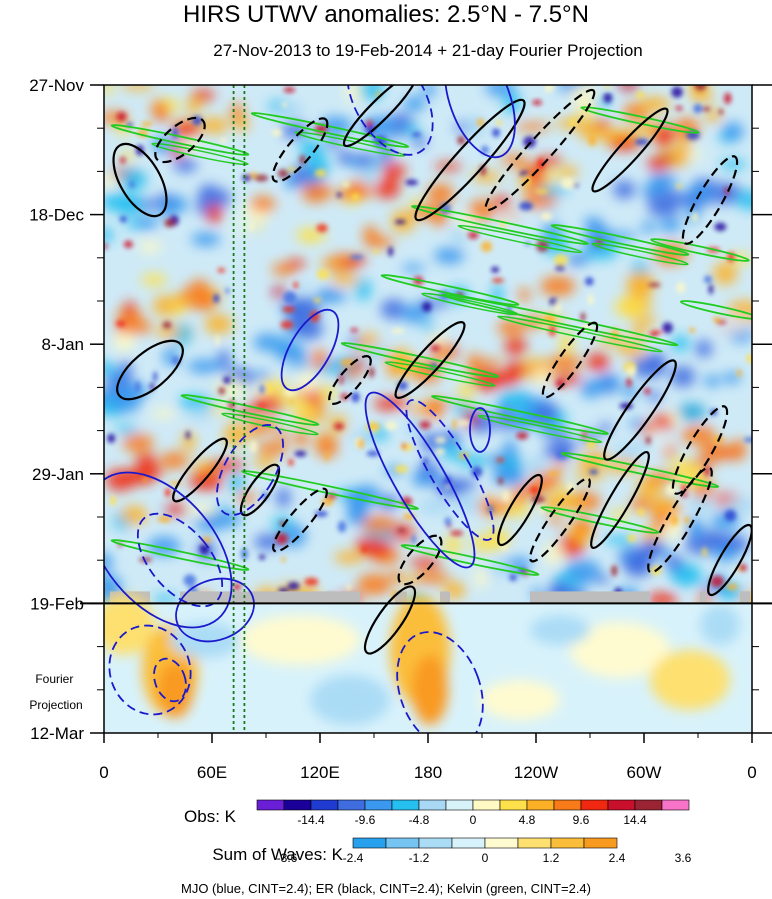  I want to click on x-tick-label: 180, so click(428, 772).